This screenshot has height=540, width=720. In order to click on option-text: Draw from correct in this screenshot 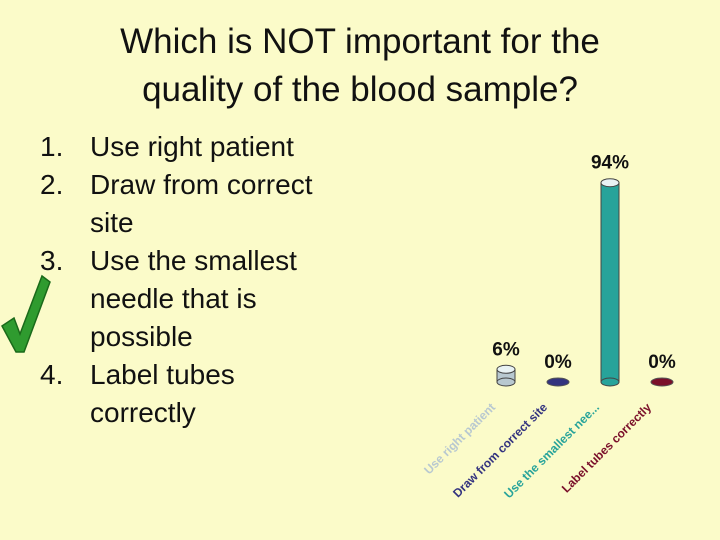, I will do `click(201, 184)`.